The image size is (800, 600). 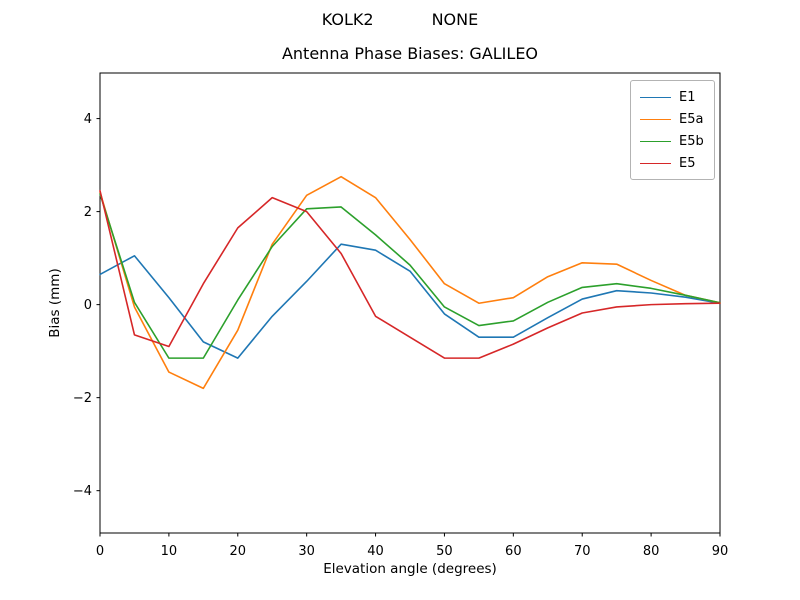 What do you see at coordinates (691, 141) in the screenshot?
I see `legend-label: E5b` at bounding box center [691, 141].